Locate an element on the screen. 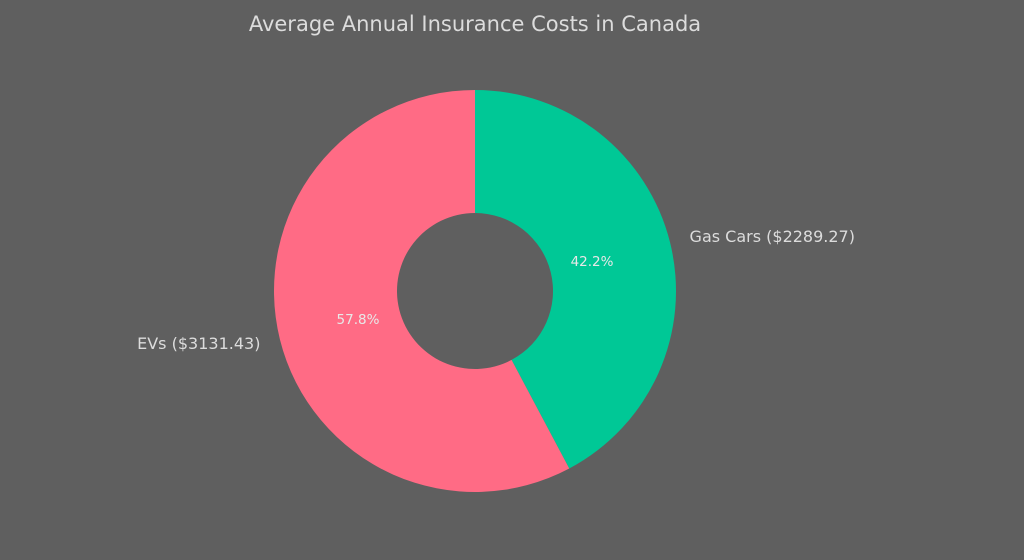 Image resolution: width=1024 pixels, height=560 pixels. slice-label-1: EVs ($3131.43) is located at coordinates (198, 343).